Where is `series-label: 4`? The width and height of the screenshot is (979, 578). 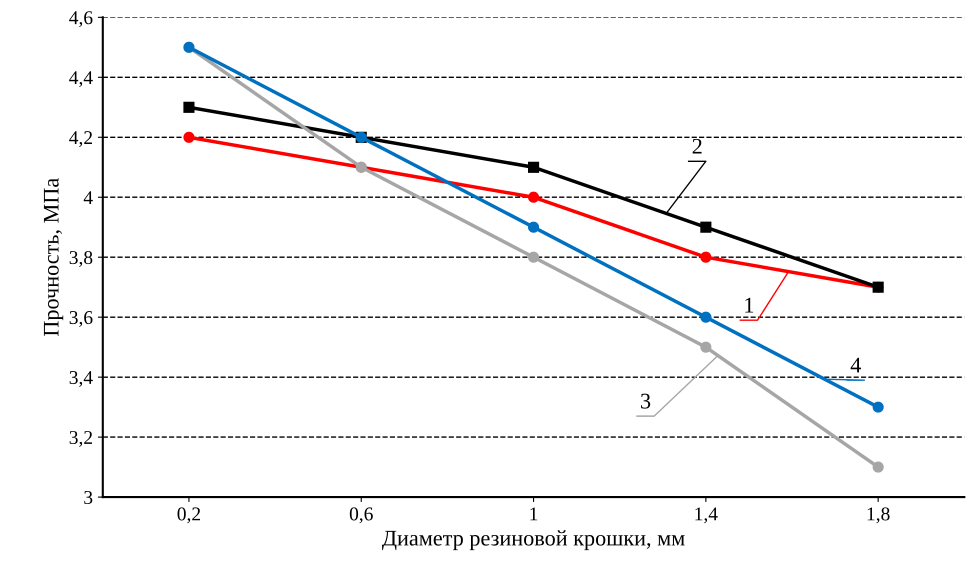 series-label: 4 is located at coordinates (855, 365).